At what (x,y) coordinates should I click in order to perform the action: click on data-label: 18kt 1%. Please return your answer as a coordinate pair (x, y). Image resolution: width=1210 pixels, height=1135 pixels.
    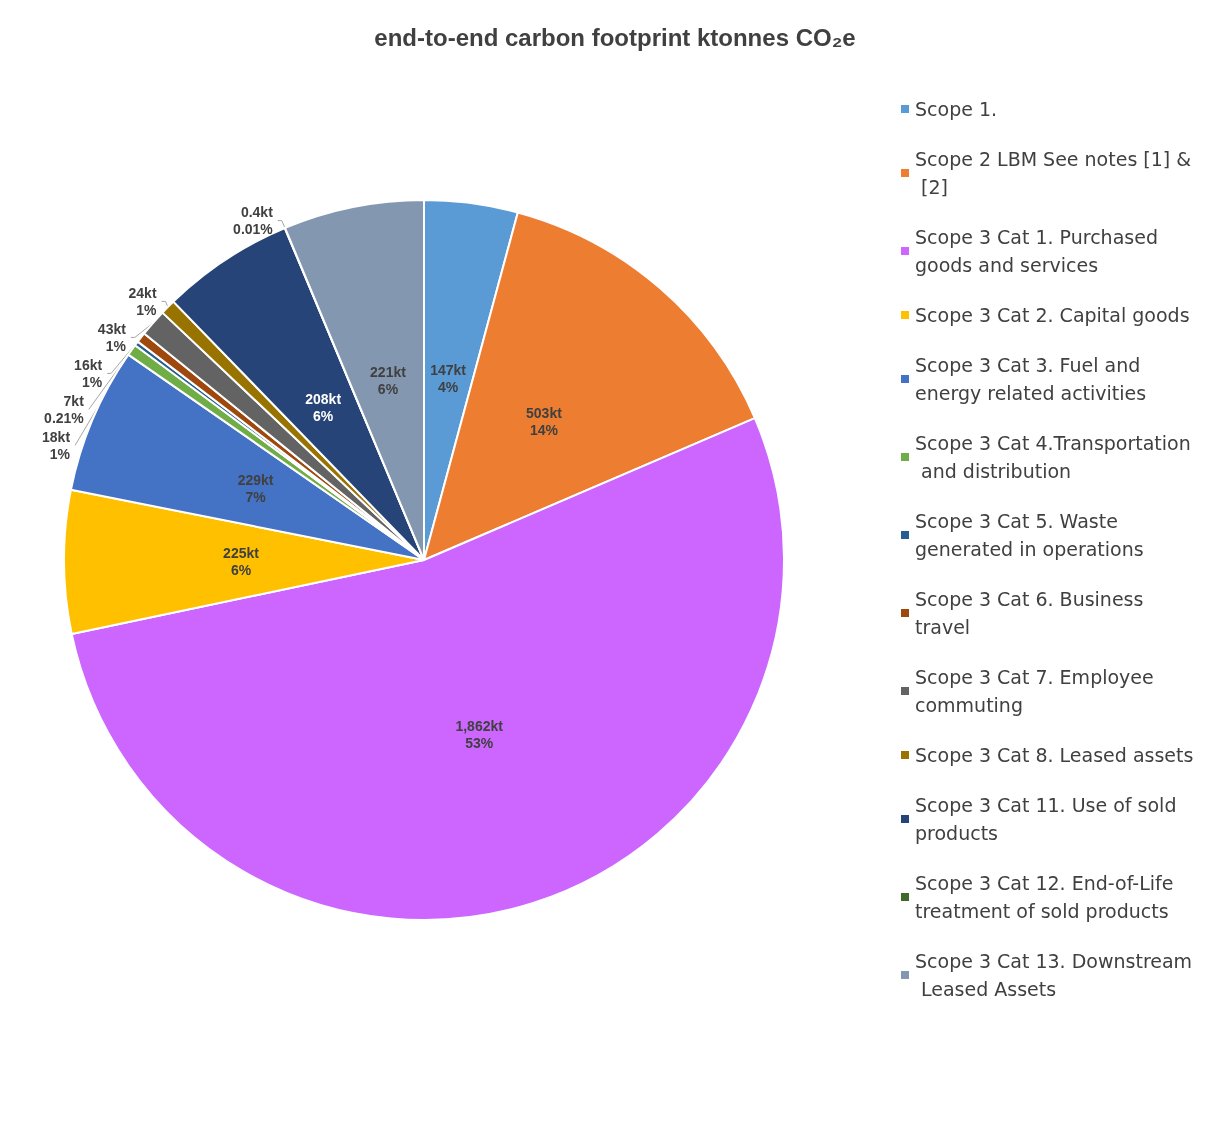
    Looking at the image, I should click on (56, 445).